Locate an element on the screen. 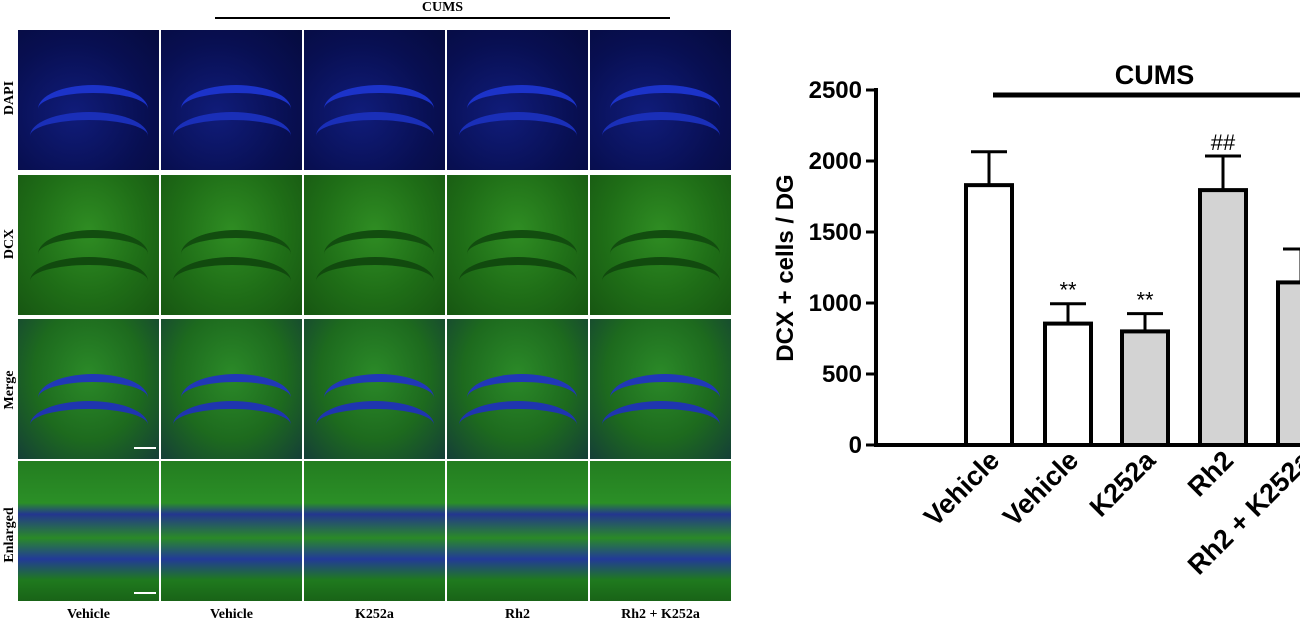 Image resolution: width=1300 pixels, height=628 pixels. row-label-enlarged: Enlarged is located at coordinates (9, 535).